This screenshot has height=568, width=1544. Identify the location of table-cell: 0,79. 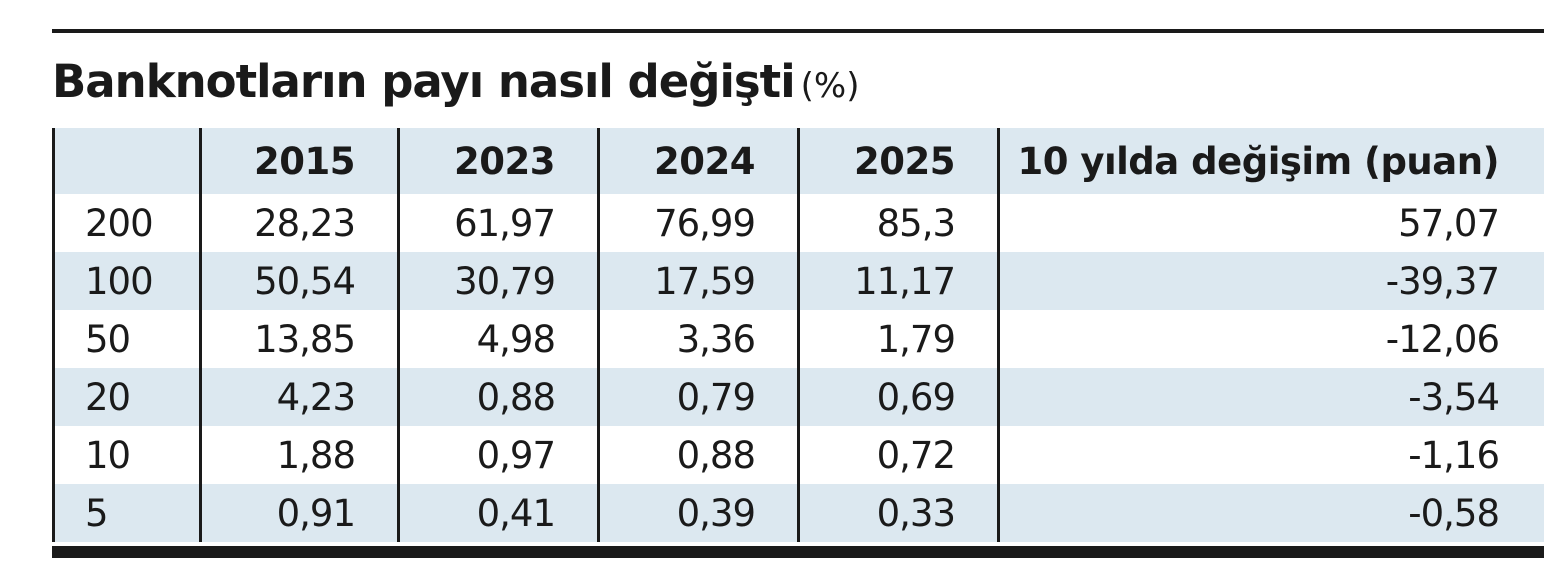
(698, 397).